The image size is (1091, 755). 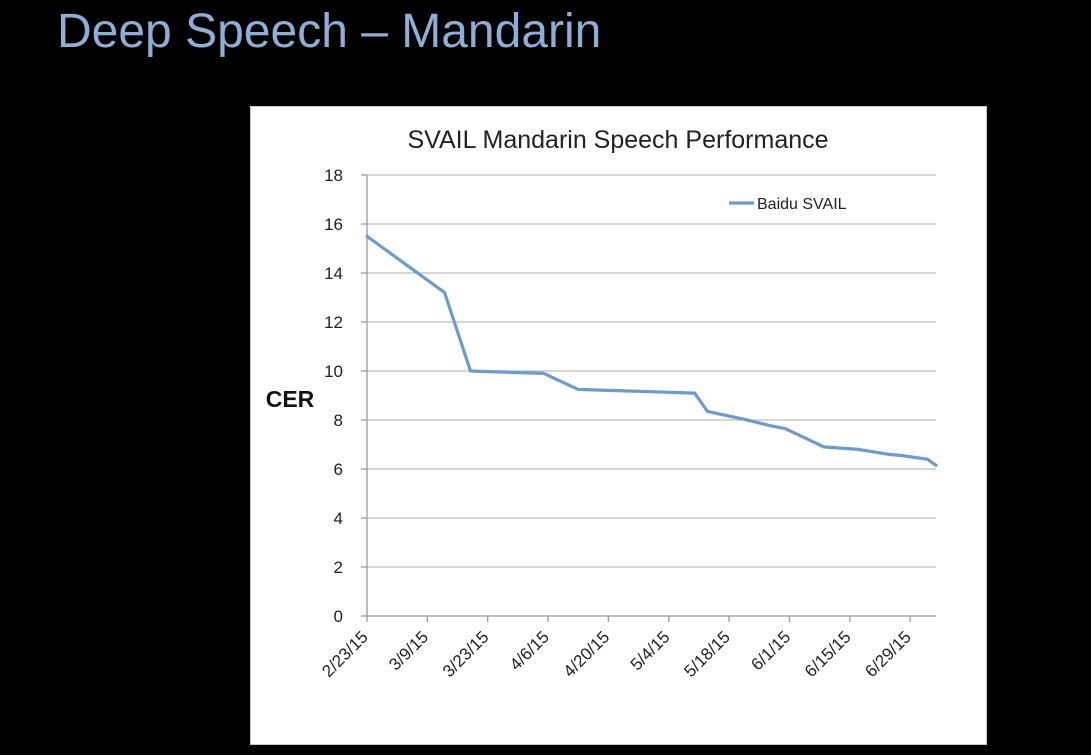 I want to click on y-tick-label: 2, so click(x=338, y=567).